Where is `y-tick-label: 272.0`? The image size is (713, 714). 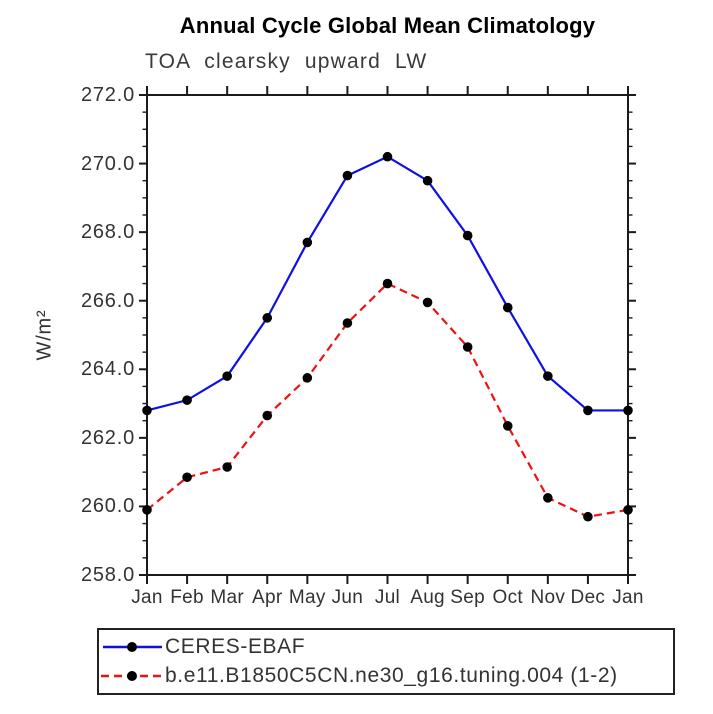 y-tick-label: 272.0 is located at coordinates (107, 95).